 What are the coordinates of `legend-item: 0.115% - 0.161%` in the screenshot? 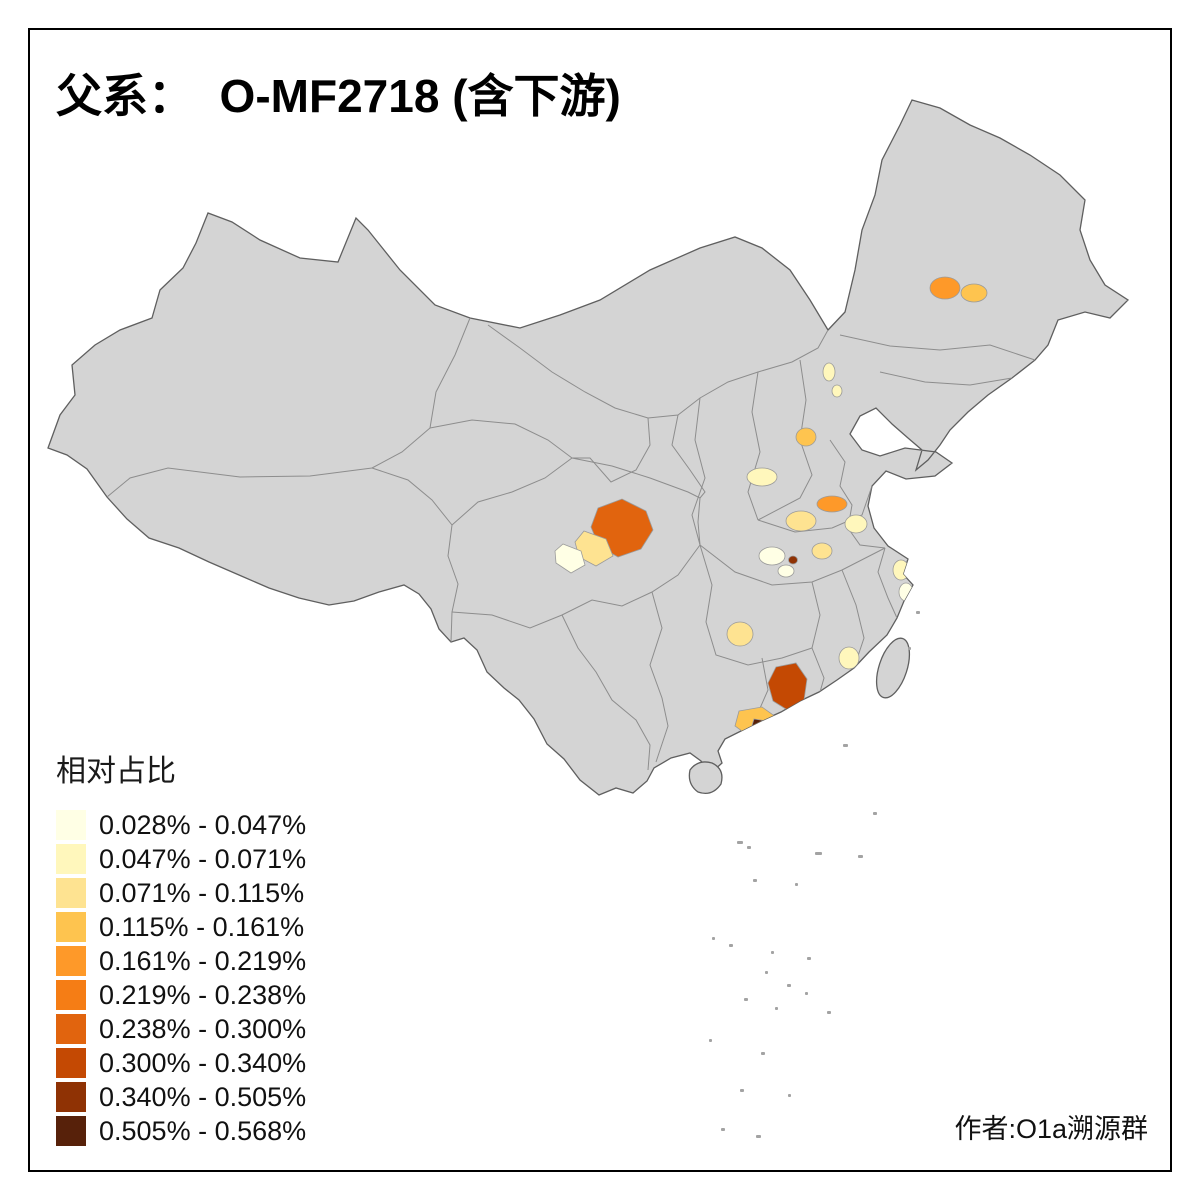 It's located at (181, 927).